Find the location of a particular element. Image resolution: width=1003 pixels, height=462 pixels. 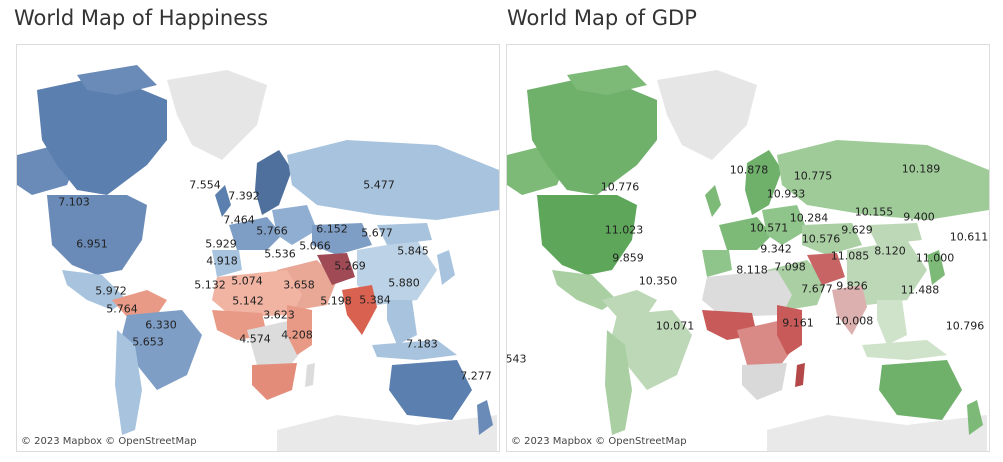

map-label: 7.183 is located at coordinates (422, 344).